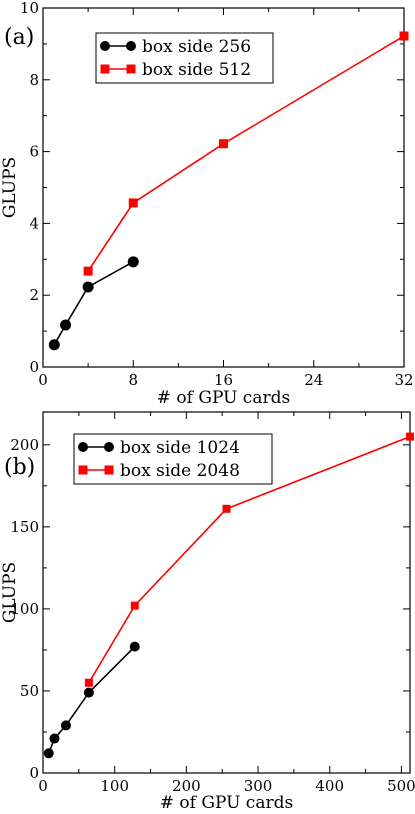  What do you see at coordinates (223, 380) in the screenshot?
I see `x-tick-label: 16` at bounding box center [223, 380].